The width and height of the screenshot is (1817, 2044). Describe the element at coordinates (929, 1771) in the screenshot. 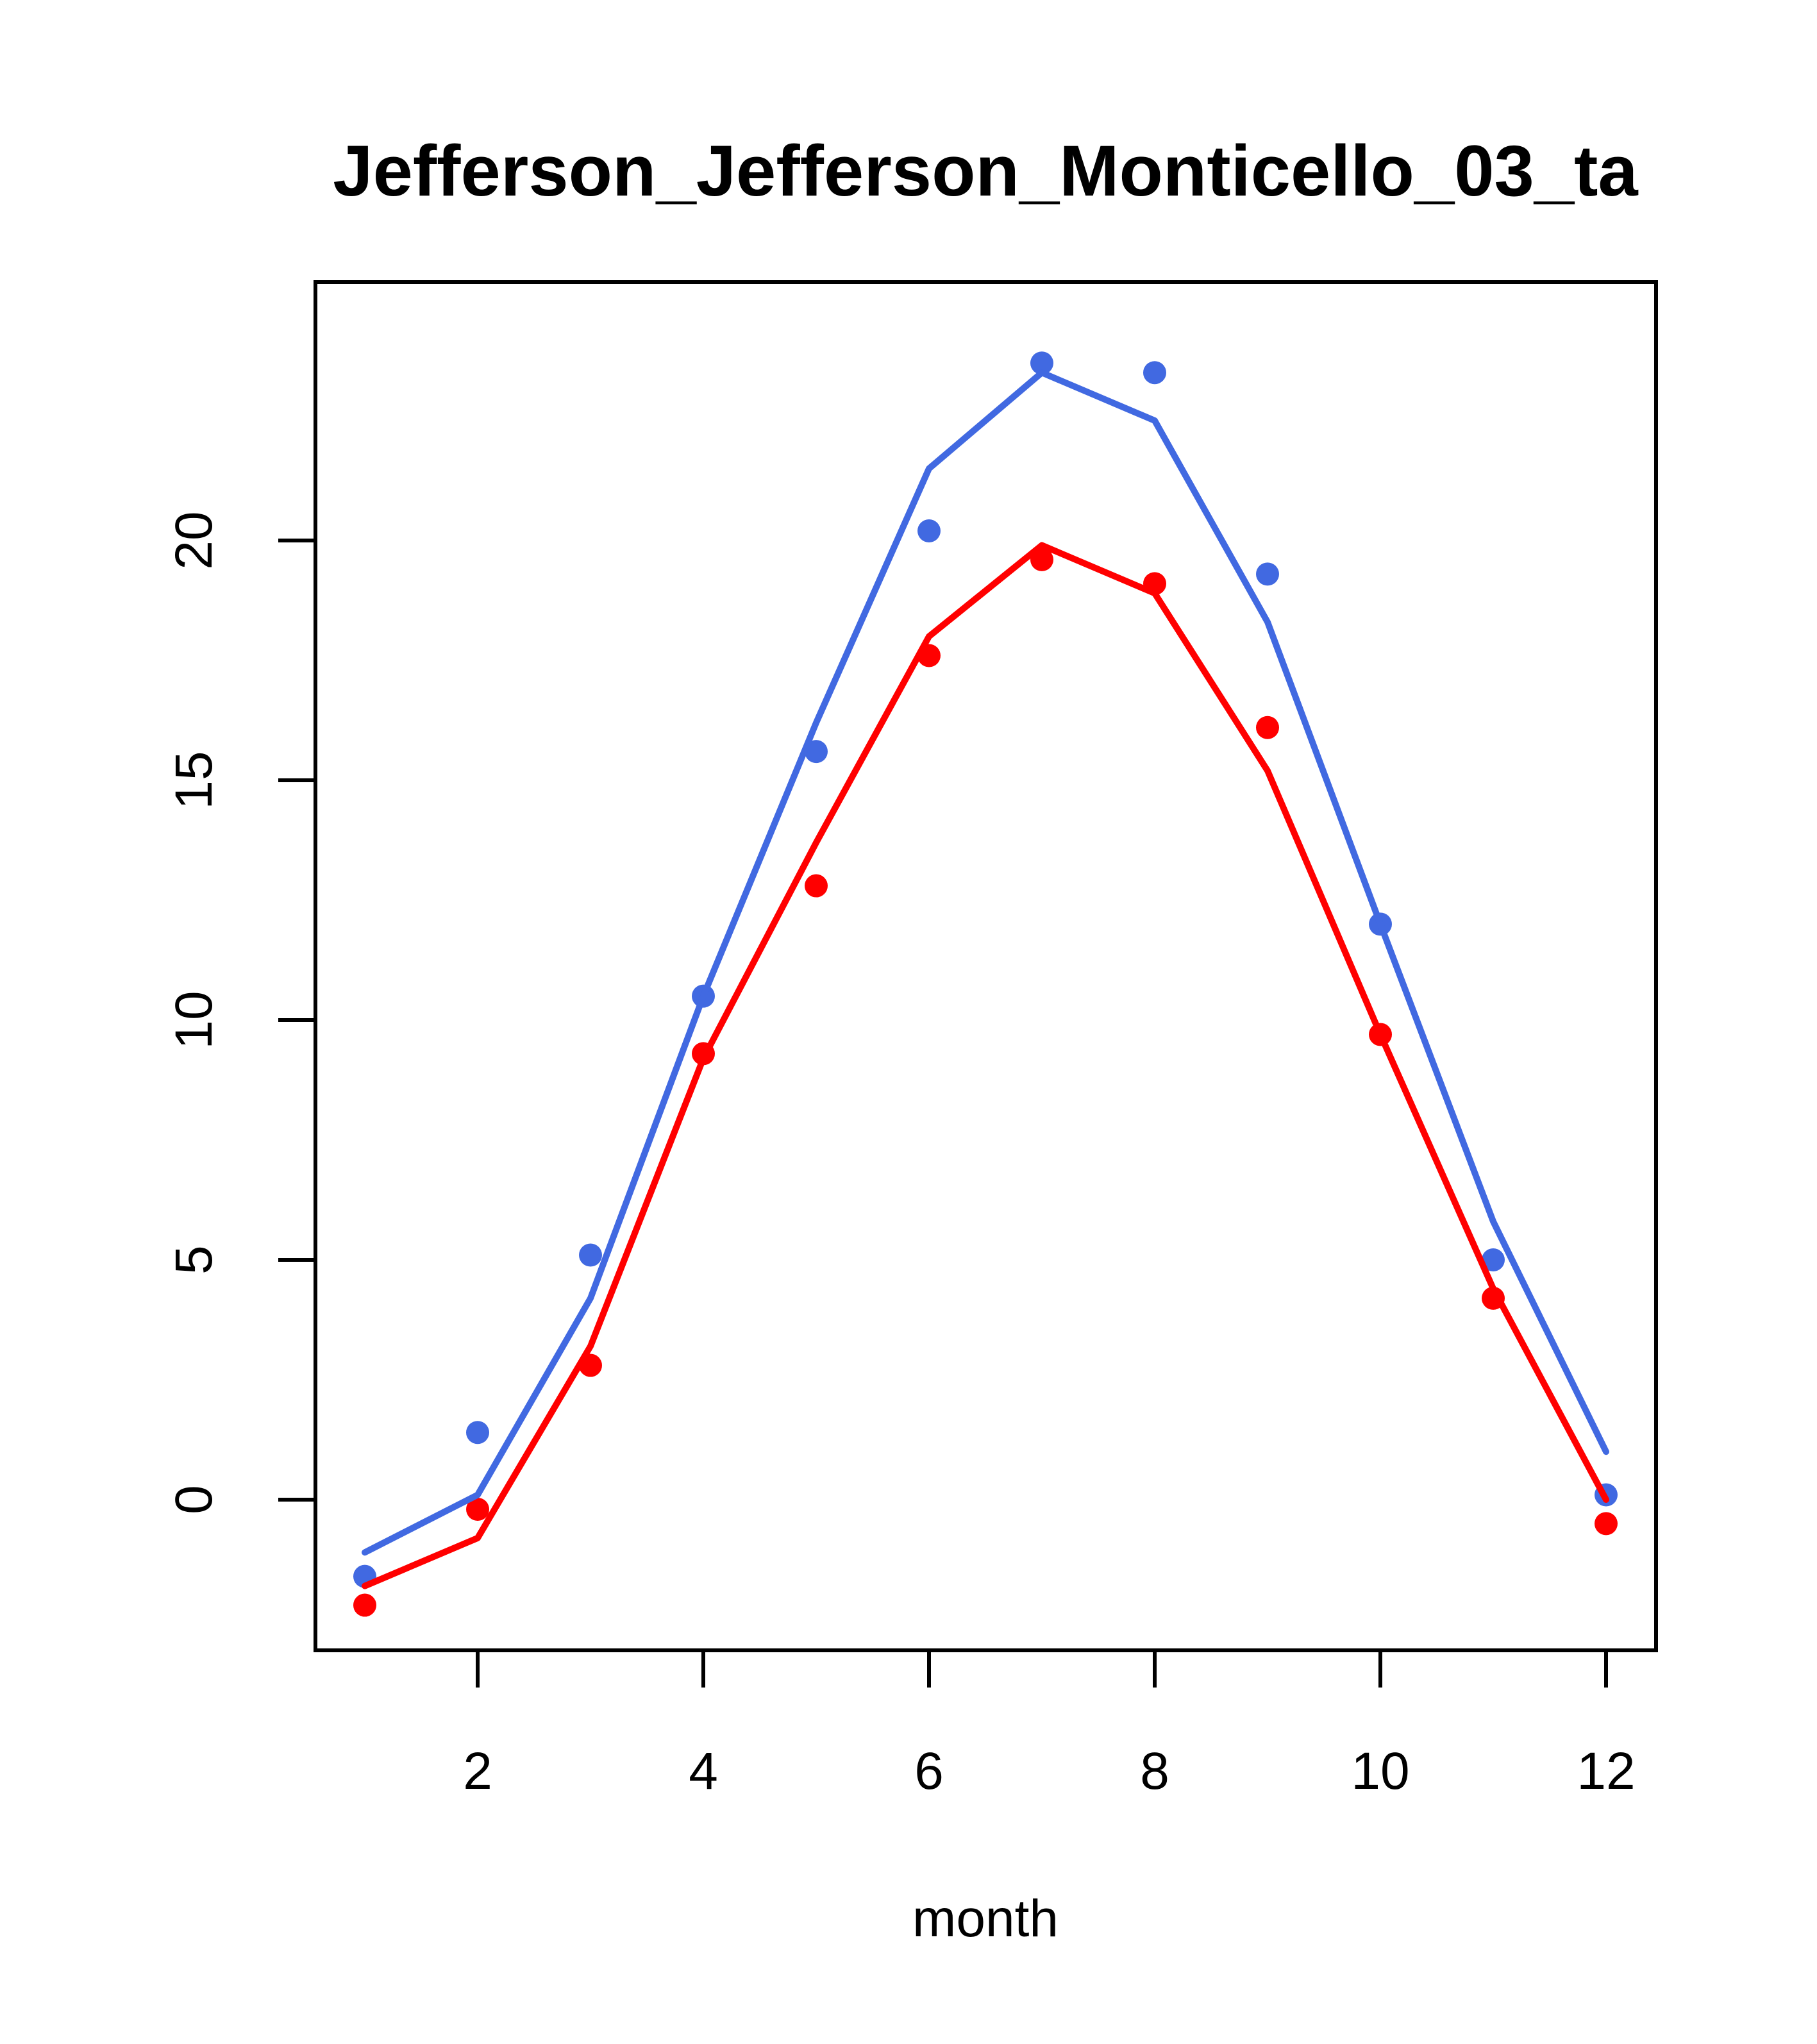

I see `x-tick-label: 6` at that location.